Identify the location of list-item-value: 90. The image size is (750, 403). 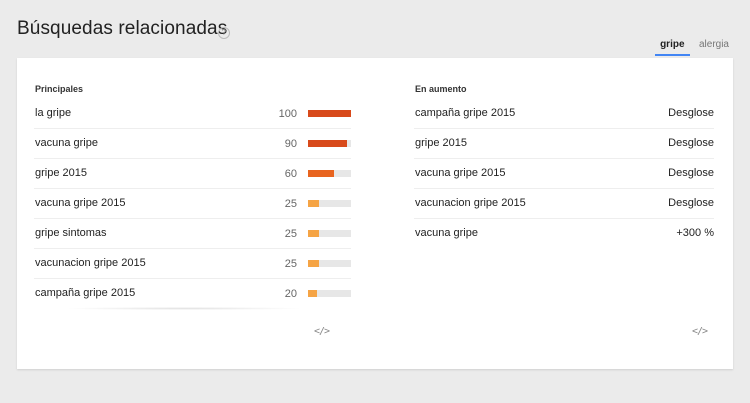
(290, 144).